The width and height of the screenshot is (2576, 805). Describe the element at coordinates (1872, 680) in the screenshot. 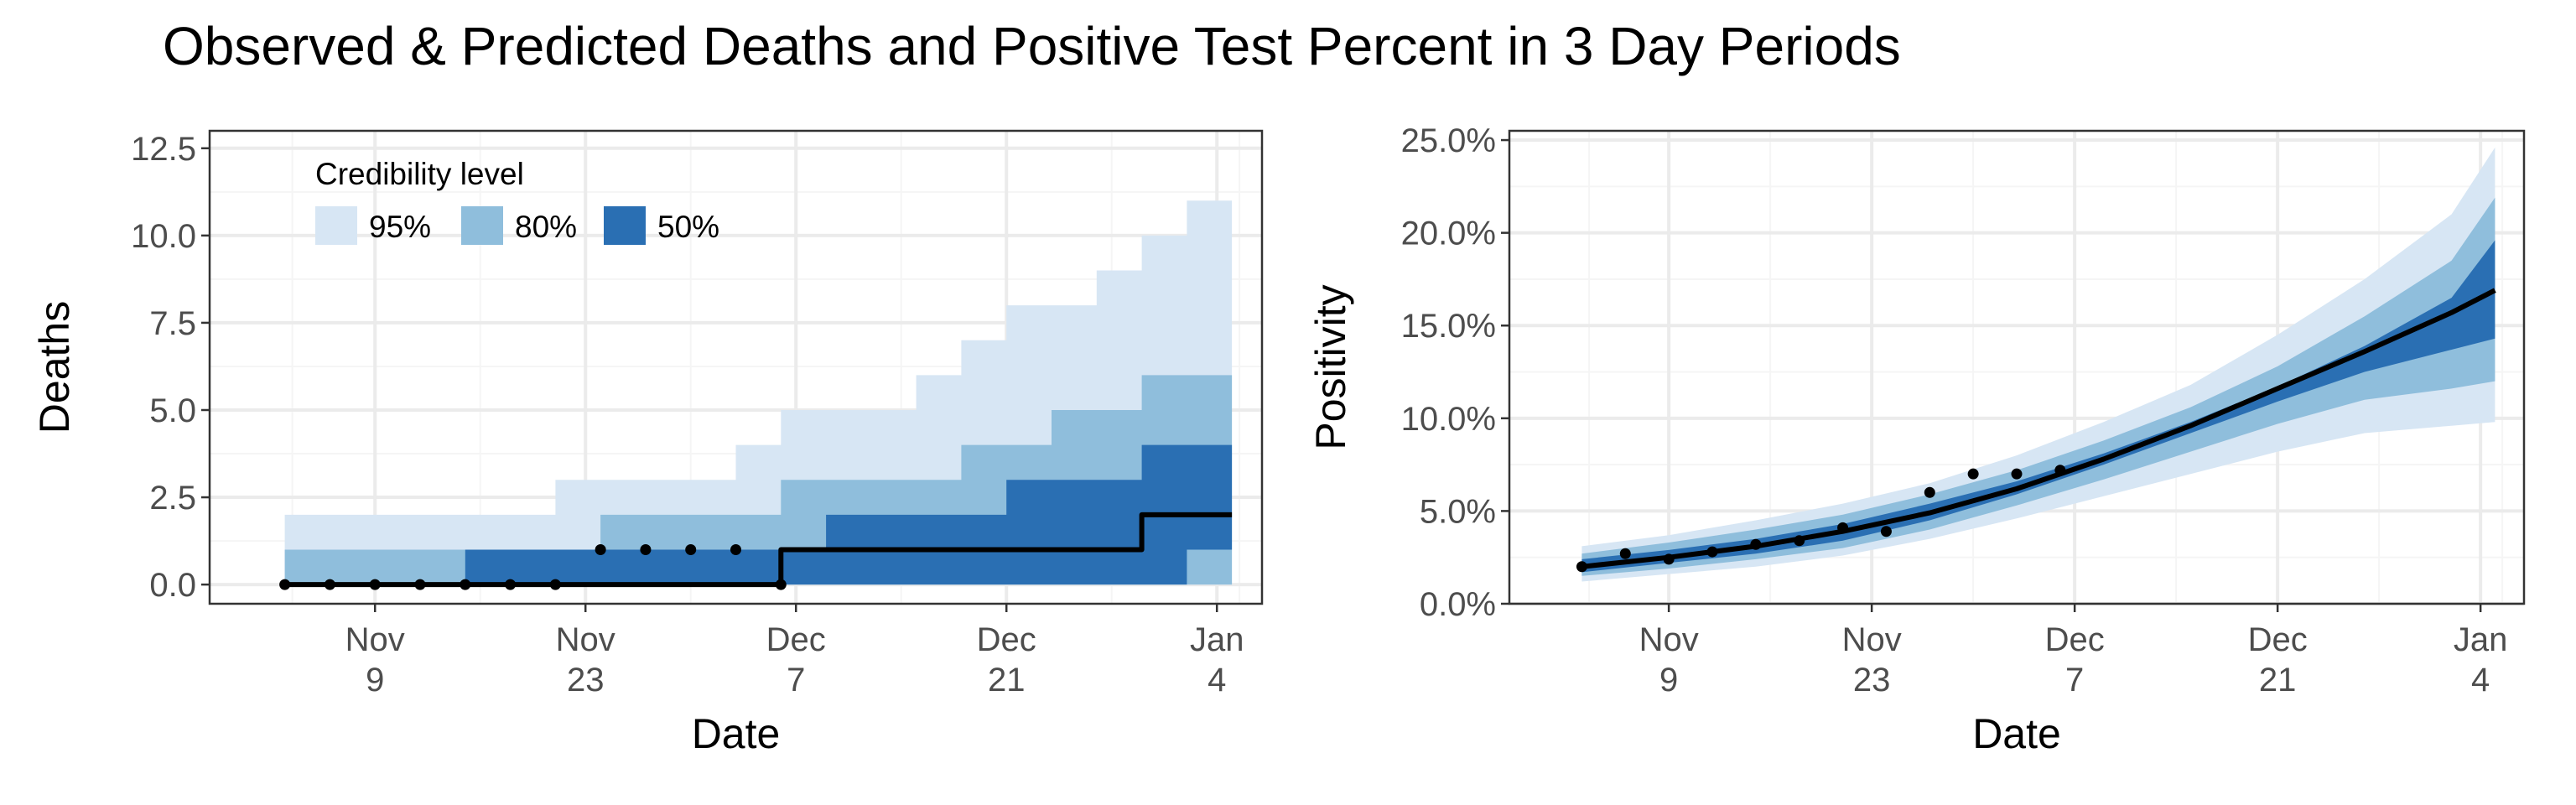

I see `positivity-x-tick-label-day: 23` at that location.